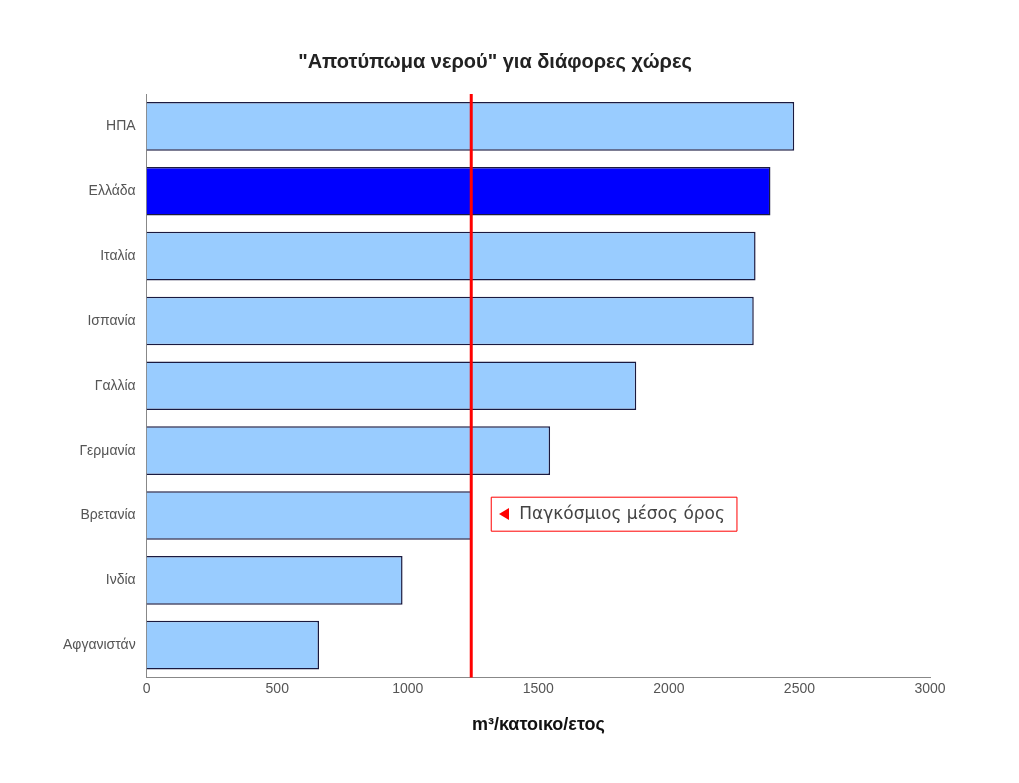 The height and width of the screenshot is (783, 1019). What do you see at coordinates (799, 687) in the screenshot?
I see `x-tick-label: 2500` at bounding box center [799, 687].